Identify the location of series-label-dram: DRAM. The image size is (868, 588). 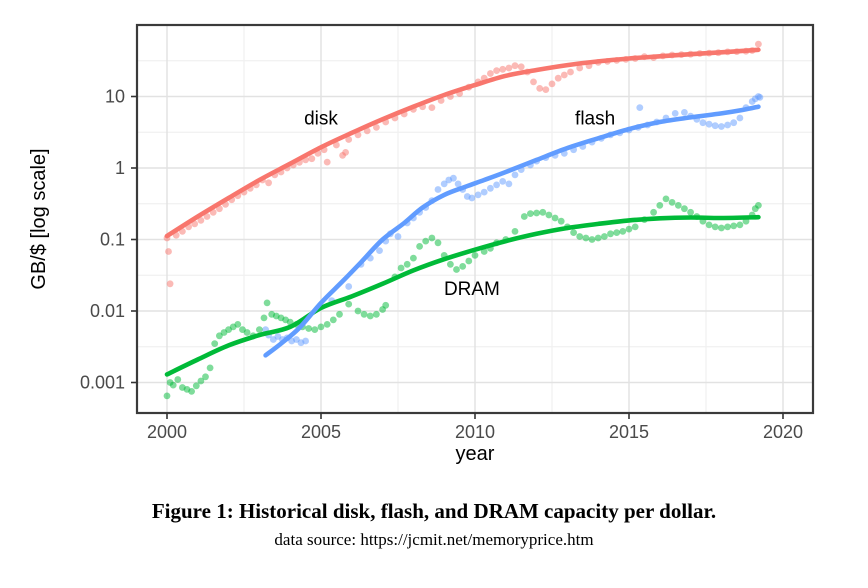
(472, 289).